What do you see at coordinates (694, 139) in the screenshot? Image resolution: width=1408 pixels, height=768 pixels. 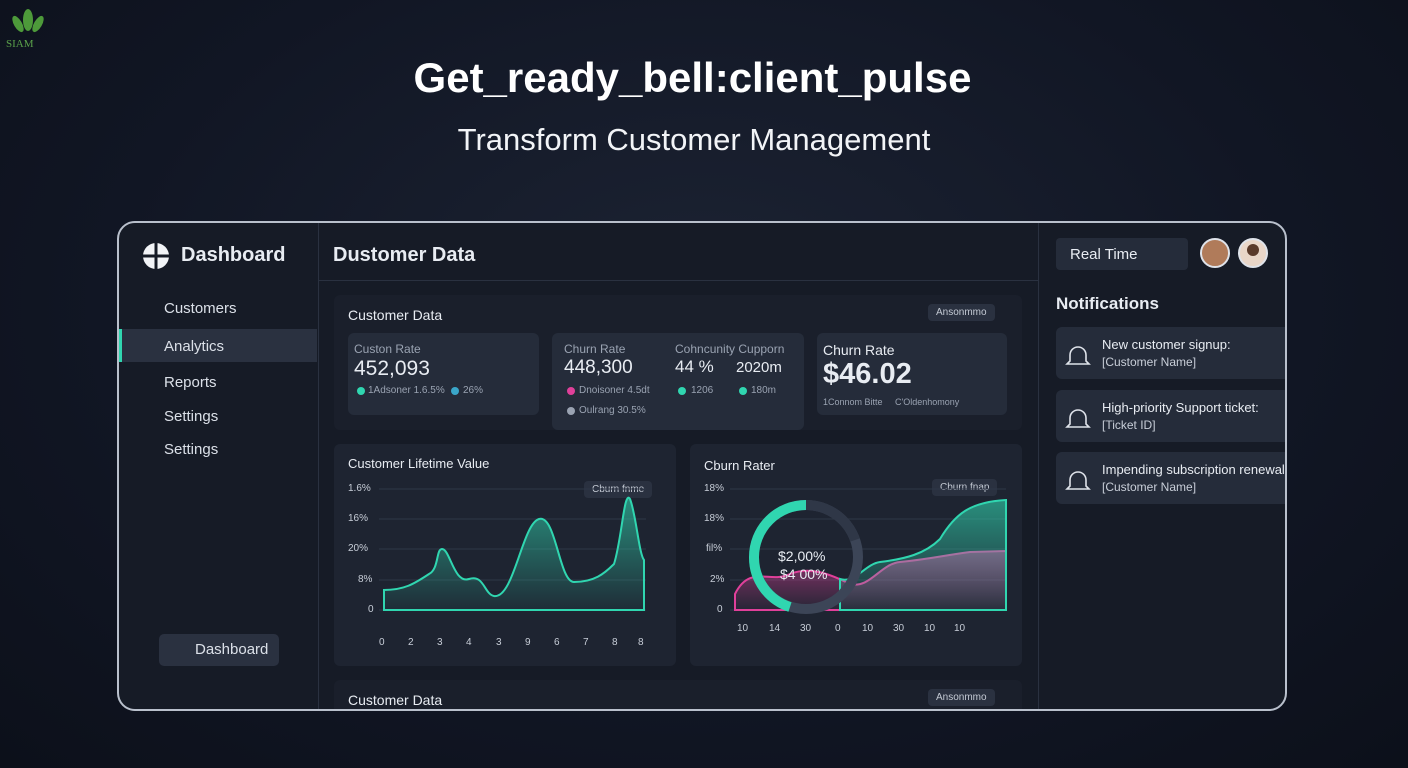 I see `subtitle: Transform Customer Management` at bounding box center [694, 139].